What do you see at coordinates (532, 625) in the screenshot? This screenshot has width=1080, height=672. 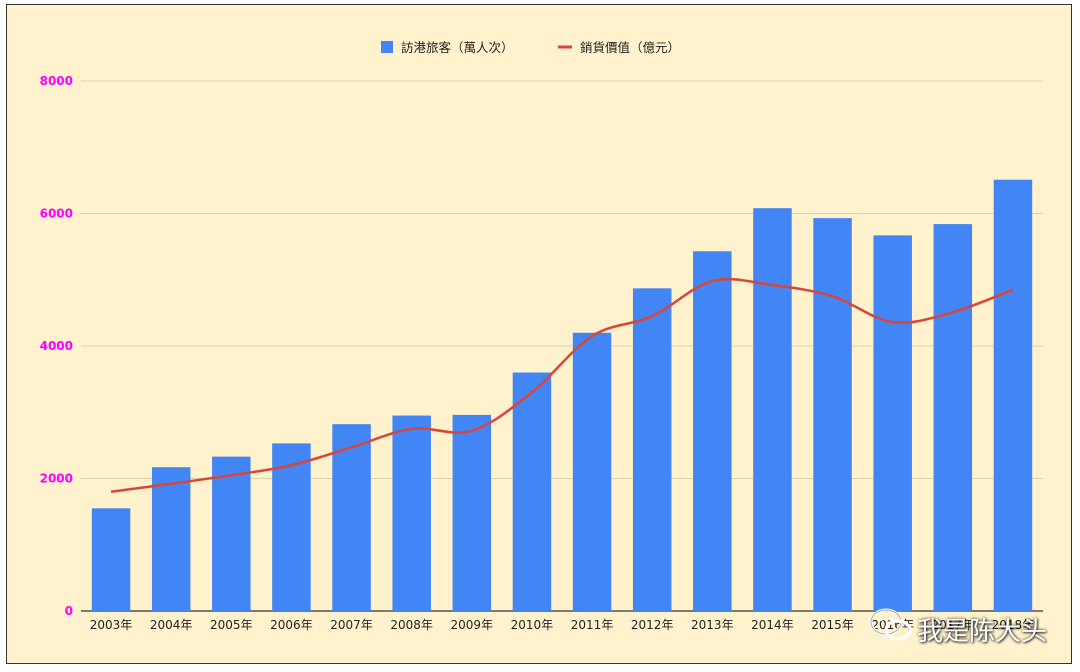 I see `x-tick-label: 2010年` at bounding box center [532, 625].